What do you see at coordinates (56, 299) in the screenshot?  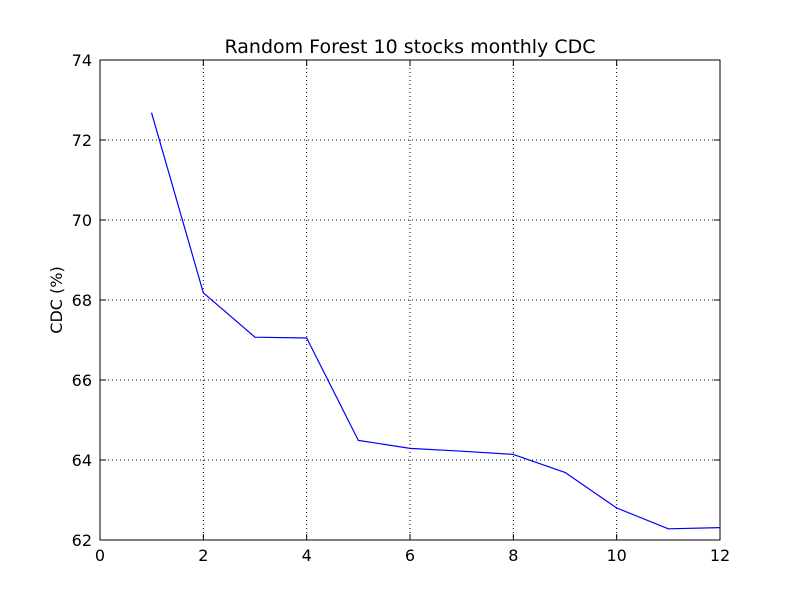 I see `y-axis-label: CDC (%)` at bounding box center [56, 299].